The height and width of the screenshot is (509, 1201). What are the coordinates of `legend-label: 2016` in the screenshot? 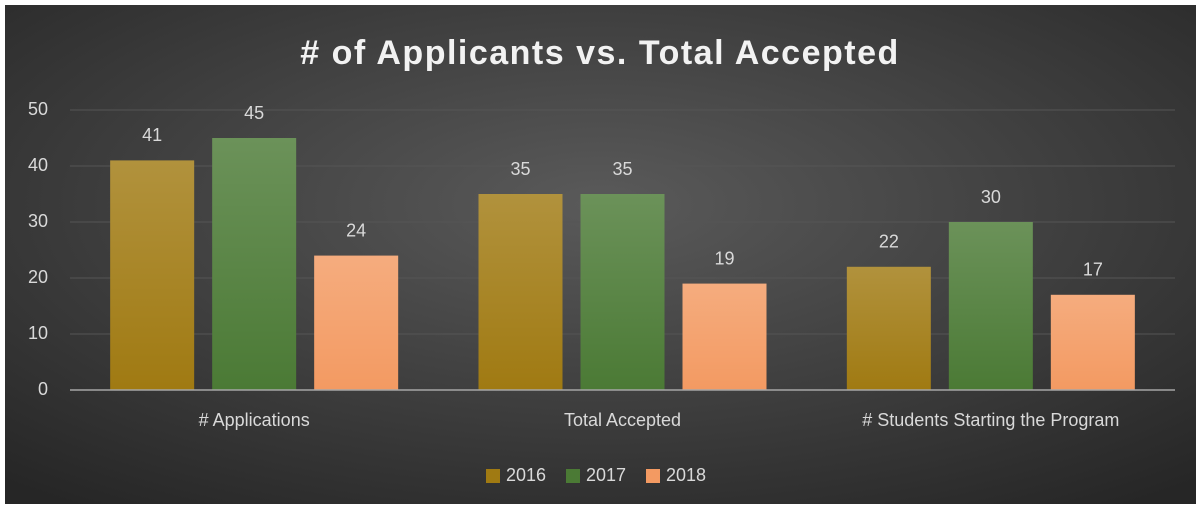 It's located at (526, 475).